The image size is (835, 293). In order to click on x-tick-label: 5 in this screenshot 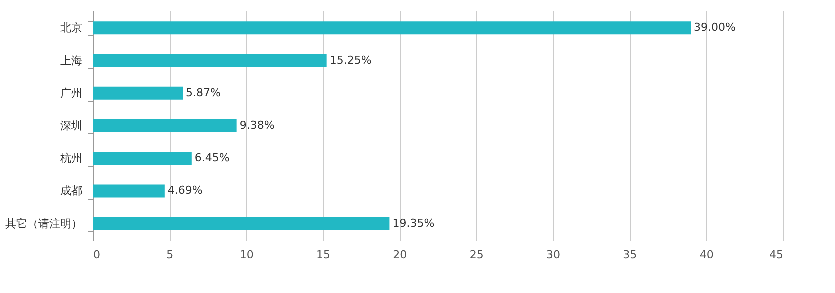, I will do `click(170, 255)`.